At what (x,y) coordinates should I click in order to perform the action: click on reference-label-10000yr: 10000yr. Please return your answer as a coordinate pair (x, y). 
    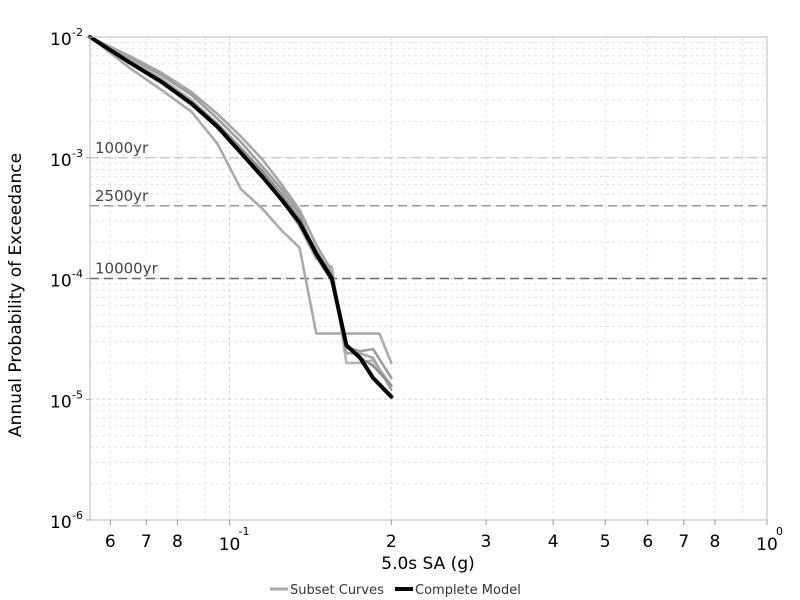
    Looking at the image, I should click on (127, 269).